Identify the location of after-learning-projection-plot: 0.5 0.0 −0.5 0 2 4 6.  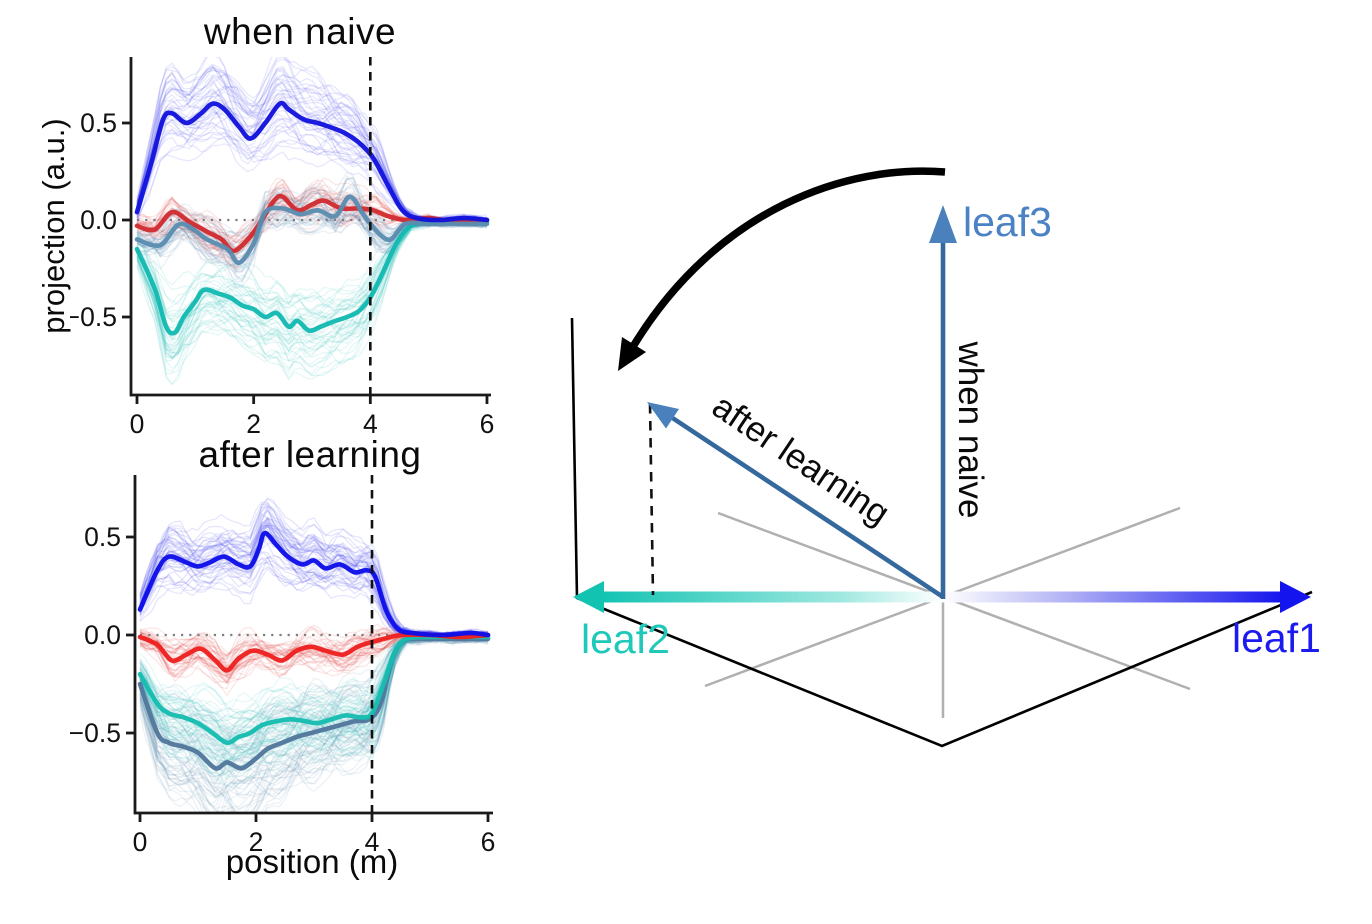
(282, 666).